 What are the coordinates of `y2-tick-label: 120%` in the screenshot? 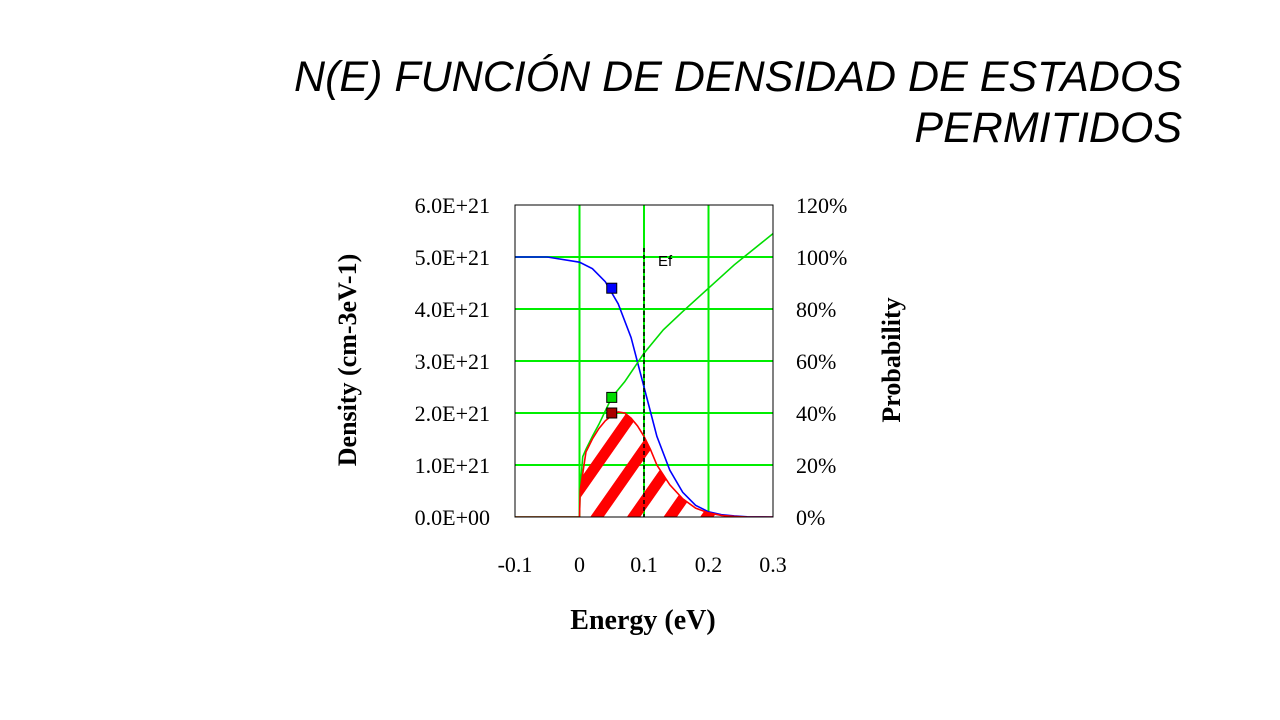 It's located at (821, 205).